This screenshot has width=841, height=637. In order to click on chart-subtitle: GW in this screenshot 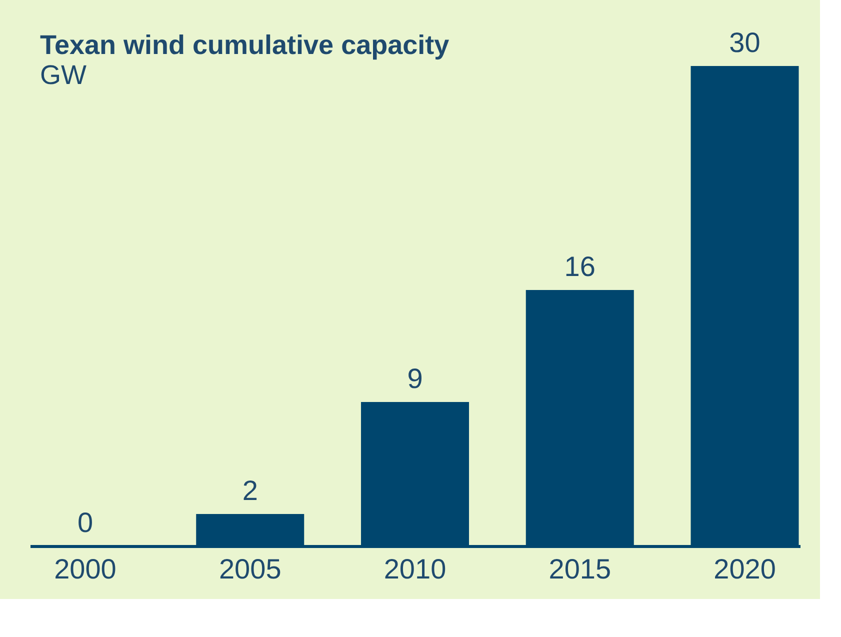, I will do `click(63, 75)`.